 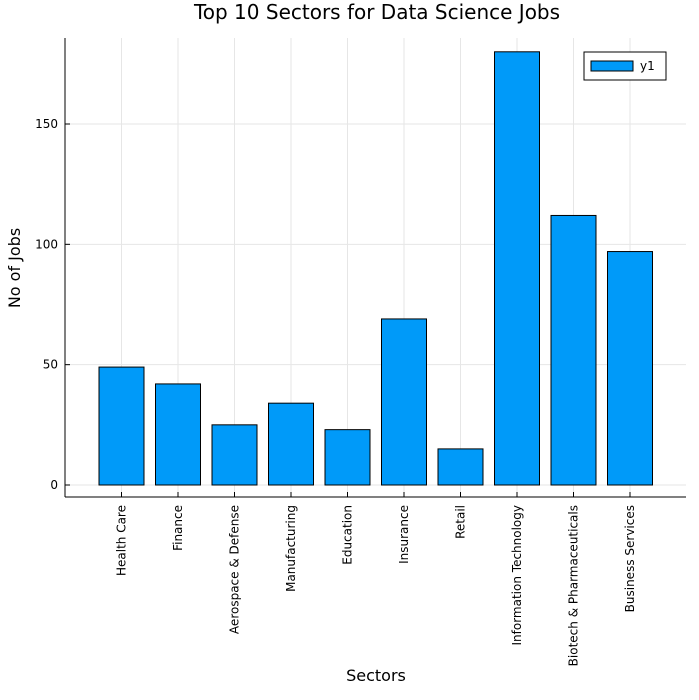 I want to click on x-tick-label: Insurance, so click(x=404, y=534).